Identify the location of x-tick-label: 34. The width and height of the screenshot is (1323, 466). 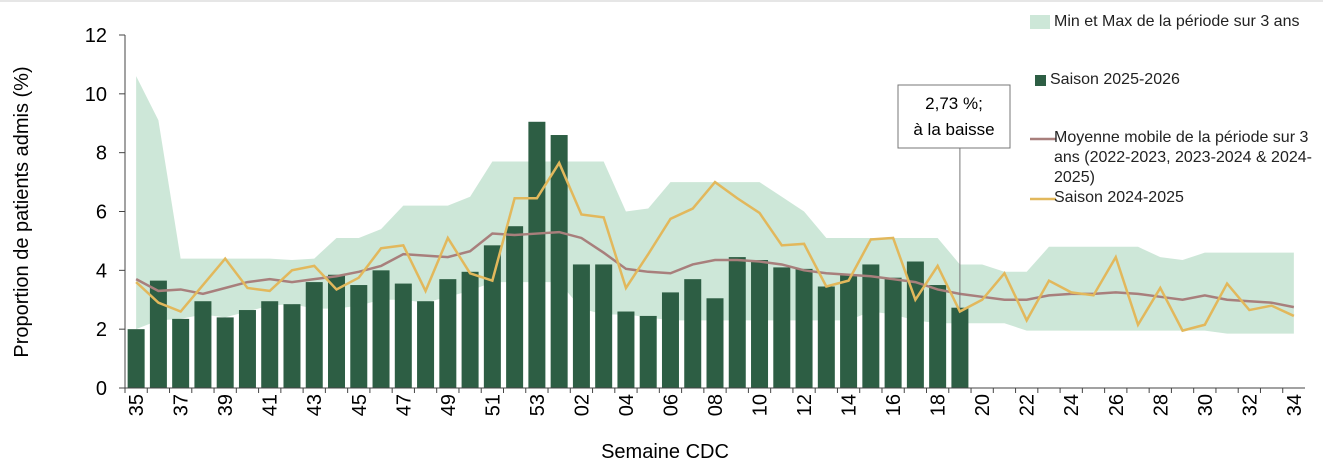
(1295, 405).